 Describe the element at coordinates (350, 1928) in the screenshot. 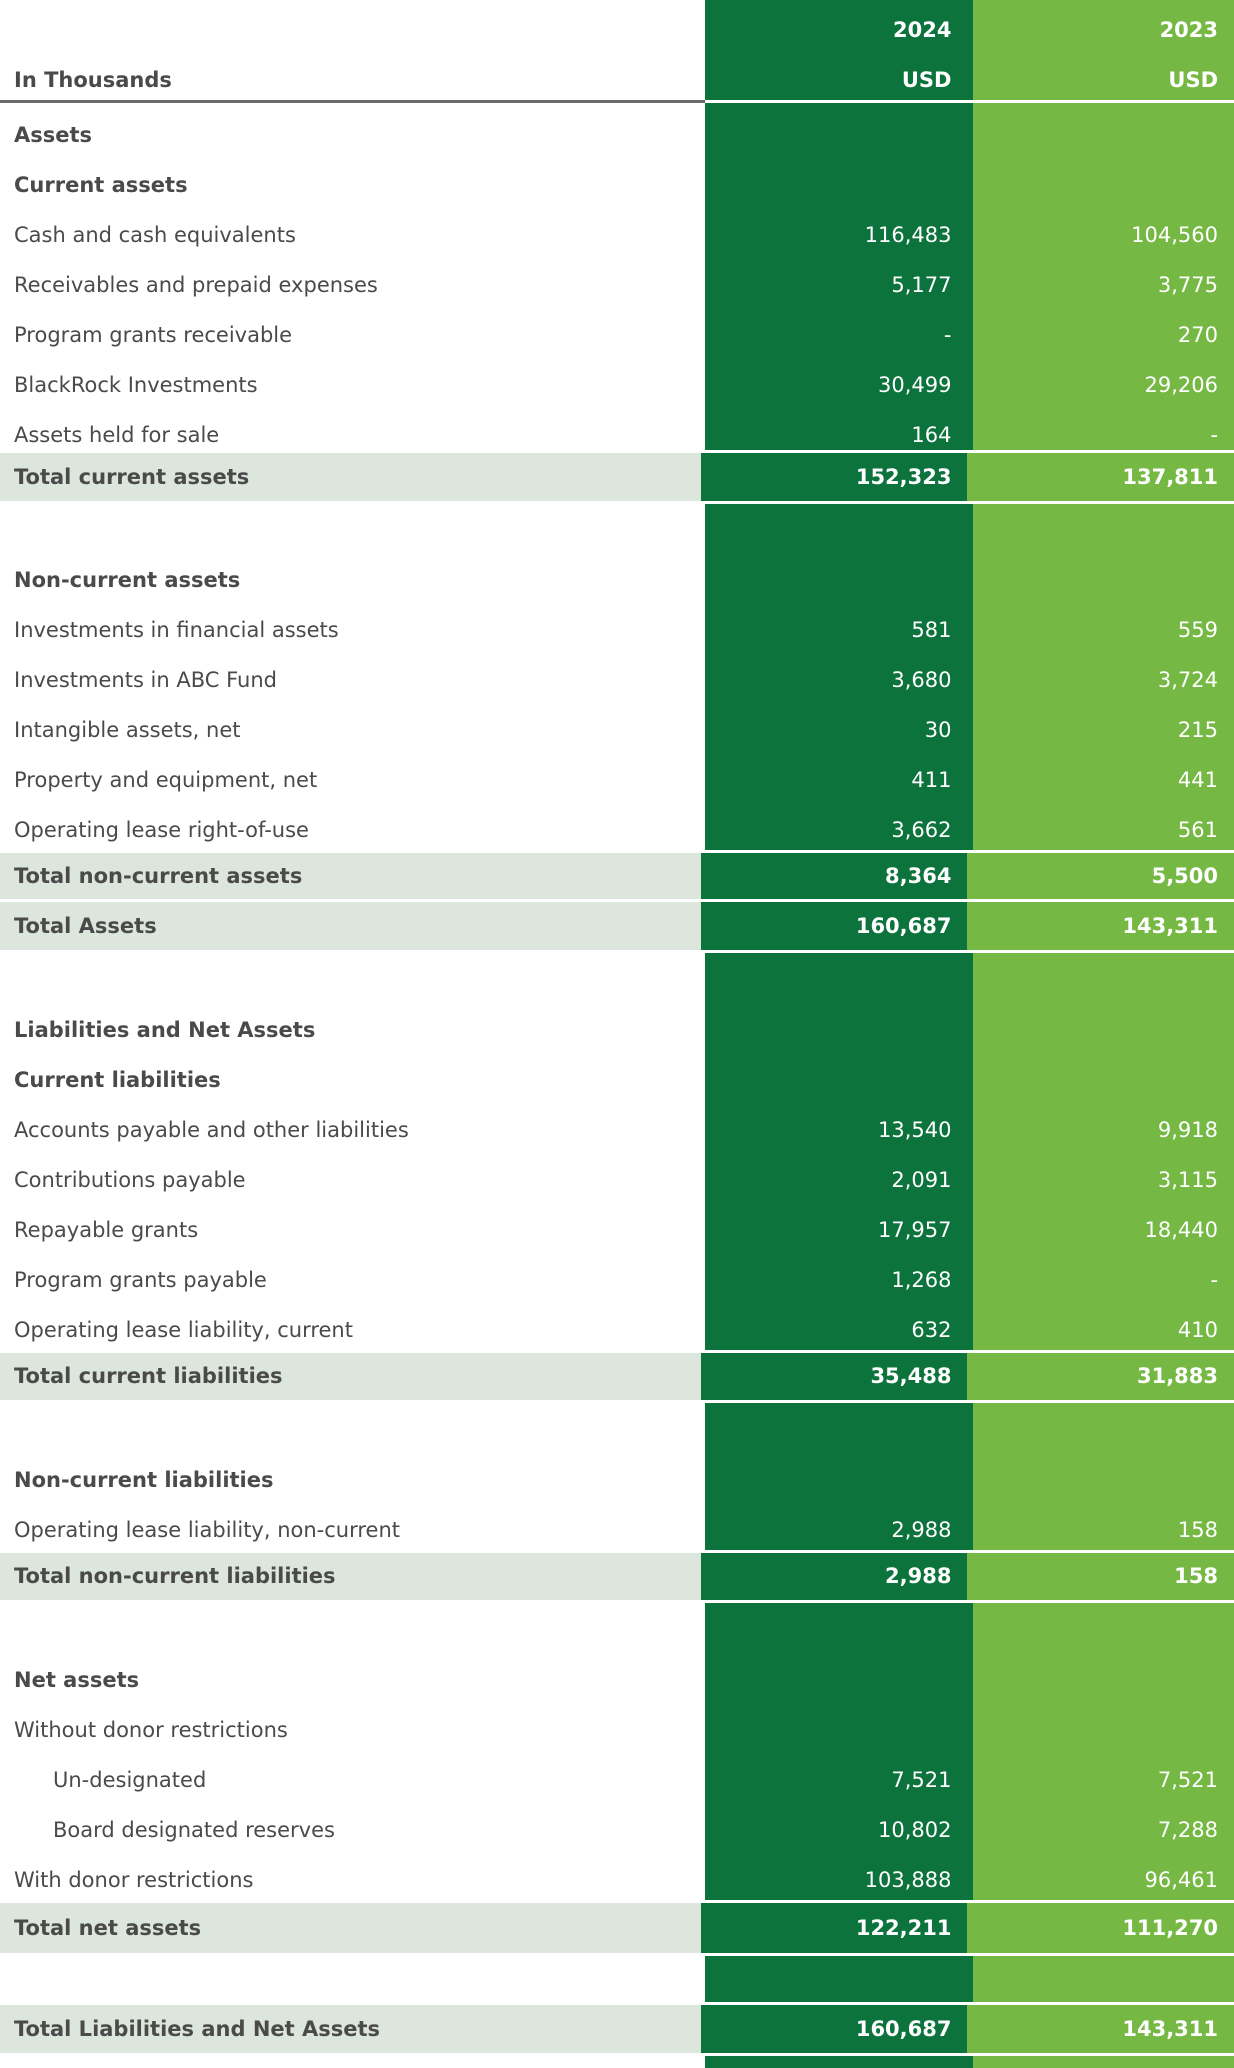

I see `total-label: Total net assets` at that location.